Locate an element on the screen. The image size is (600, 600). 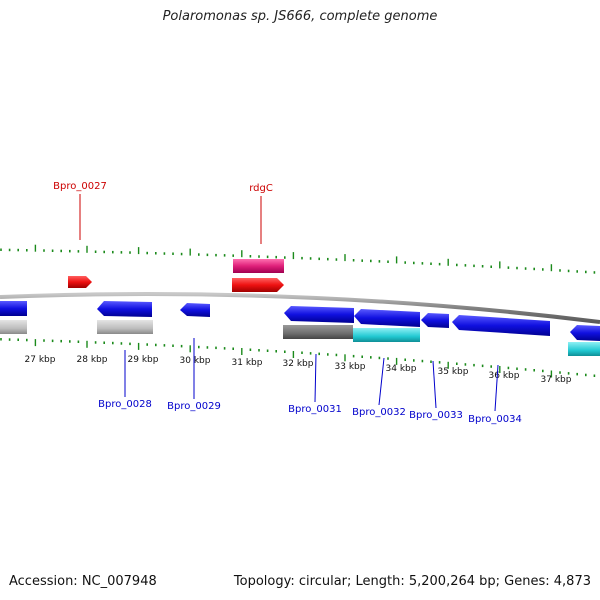
forward-gene-labels: Bpro_0027 rdgC is located at coordinates (163, 212).